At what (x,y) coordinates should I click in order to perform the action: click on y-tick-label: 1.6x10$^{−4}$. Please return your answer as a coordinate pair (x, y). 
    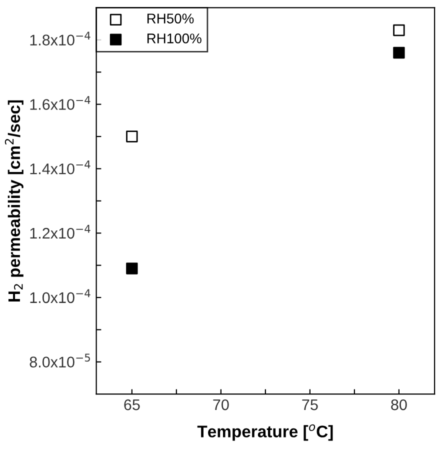
    Looking at the image, I should click on (60, 103).